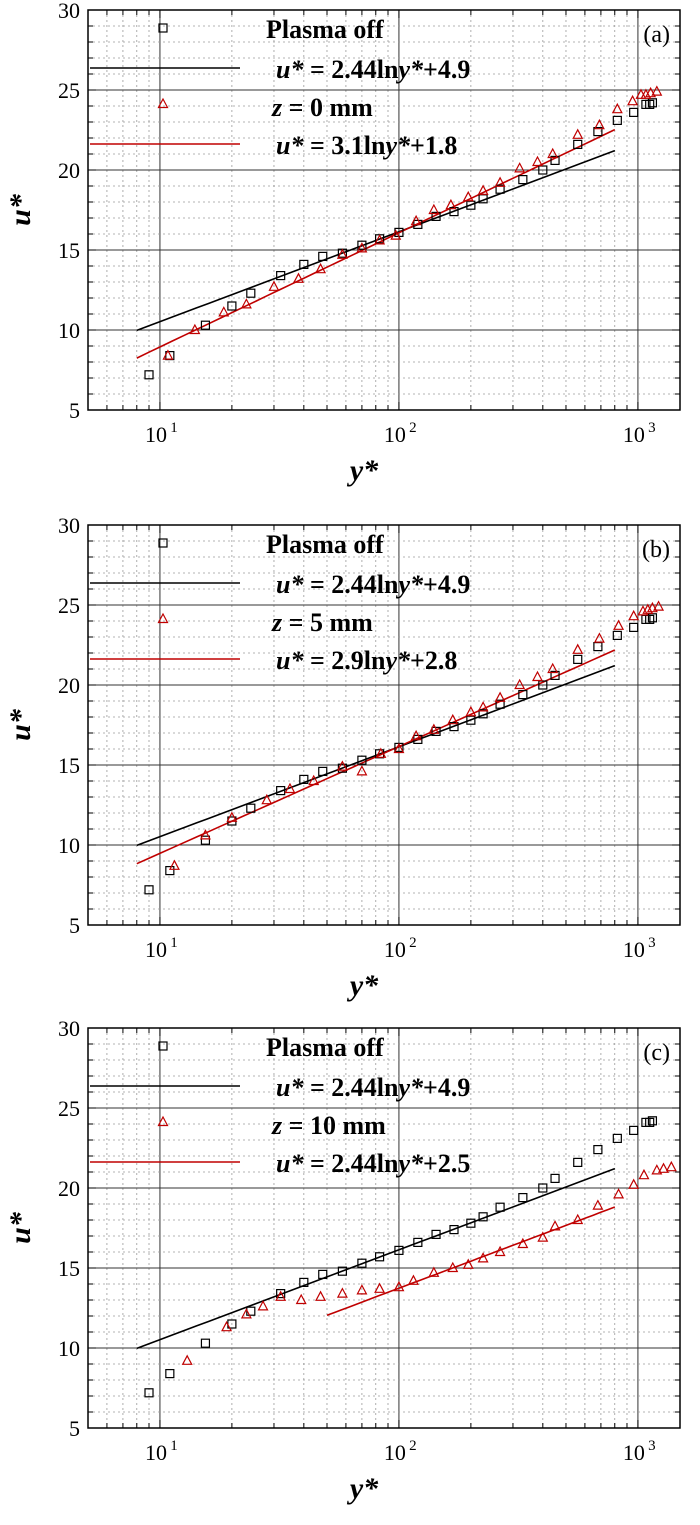  What do you see at coordinates (413, 428) in the screenshot?
I see `x-tick-exponent: 2` at bounding box center [413, 428].